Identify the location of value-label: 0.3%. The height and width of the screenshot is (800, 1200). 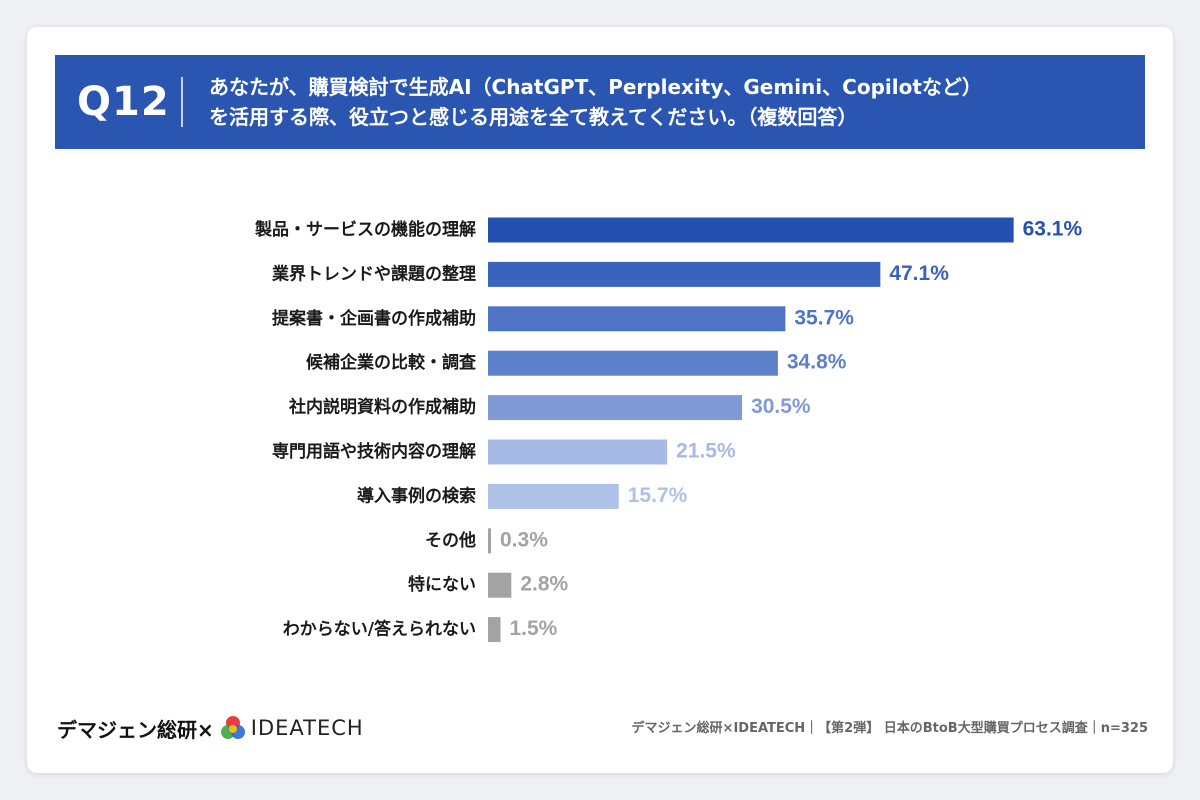
(524, 539).